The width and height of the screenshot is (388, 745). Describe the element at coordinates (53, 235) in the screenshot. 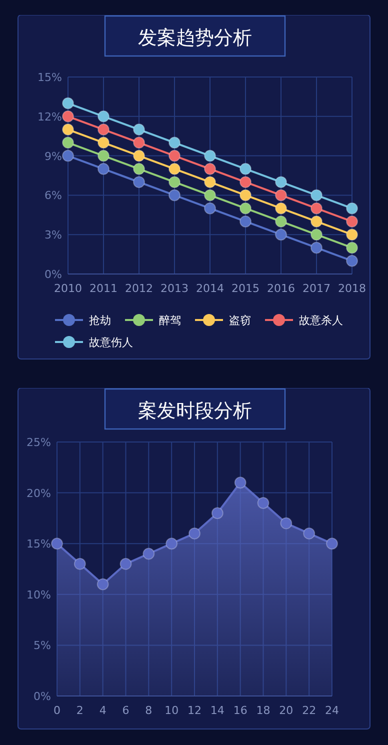

I see `y-tick-label: 3%` at that location.